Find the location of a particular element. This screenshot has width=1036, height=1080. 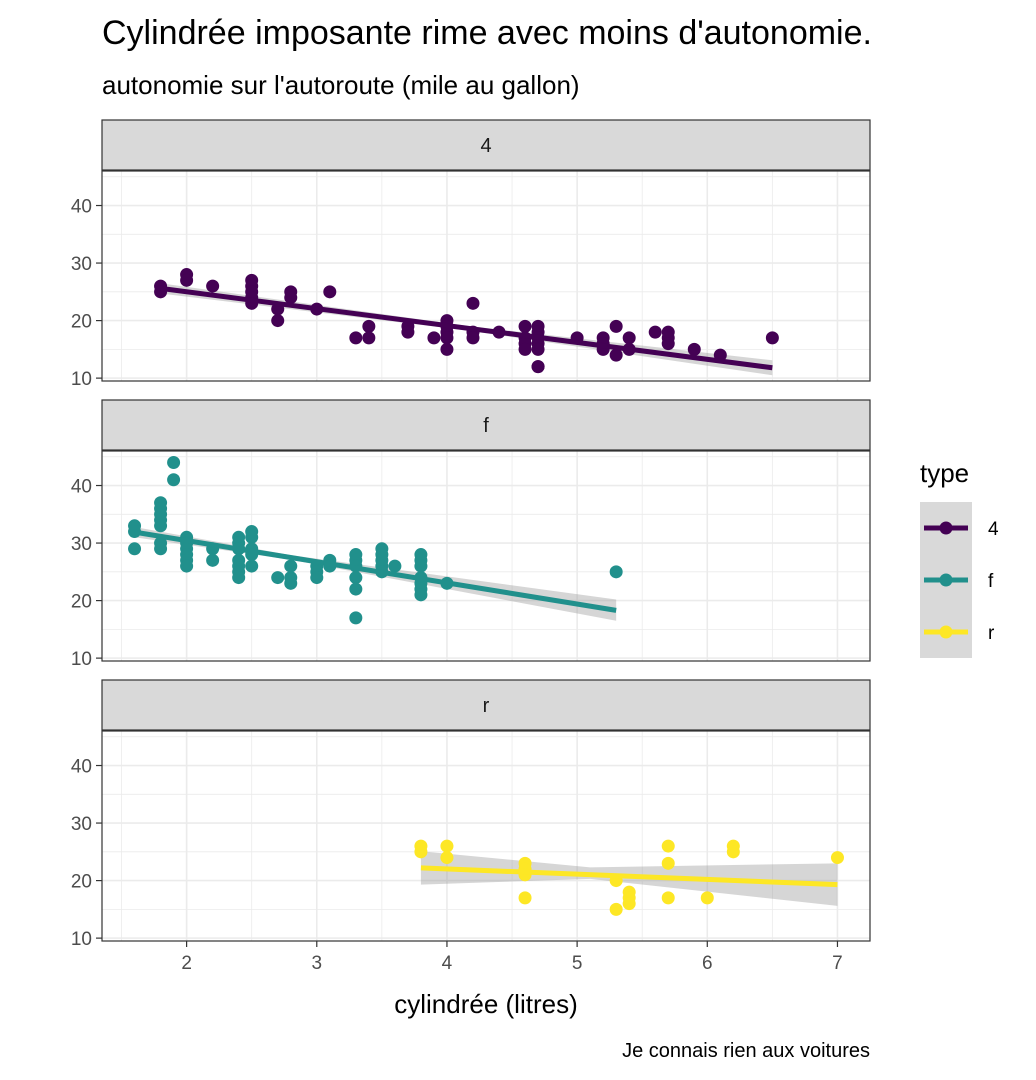

gridlines is located at coordinates (486, 276).